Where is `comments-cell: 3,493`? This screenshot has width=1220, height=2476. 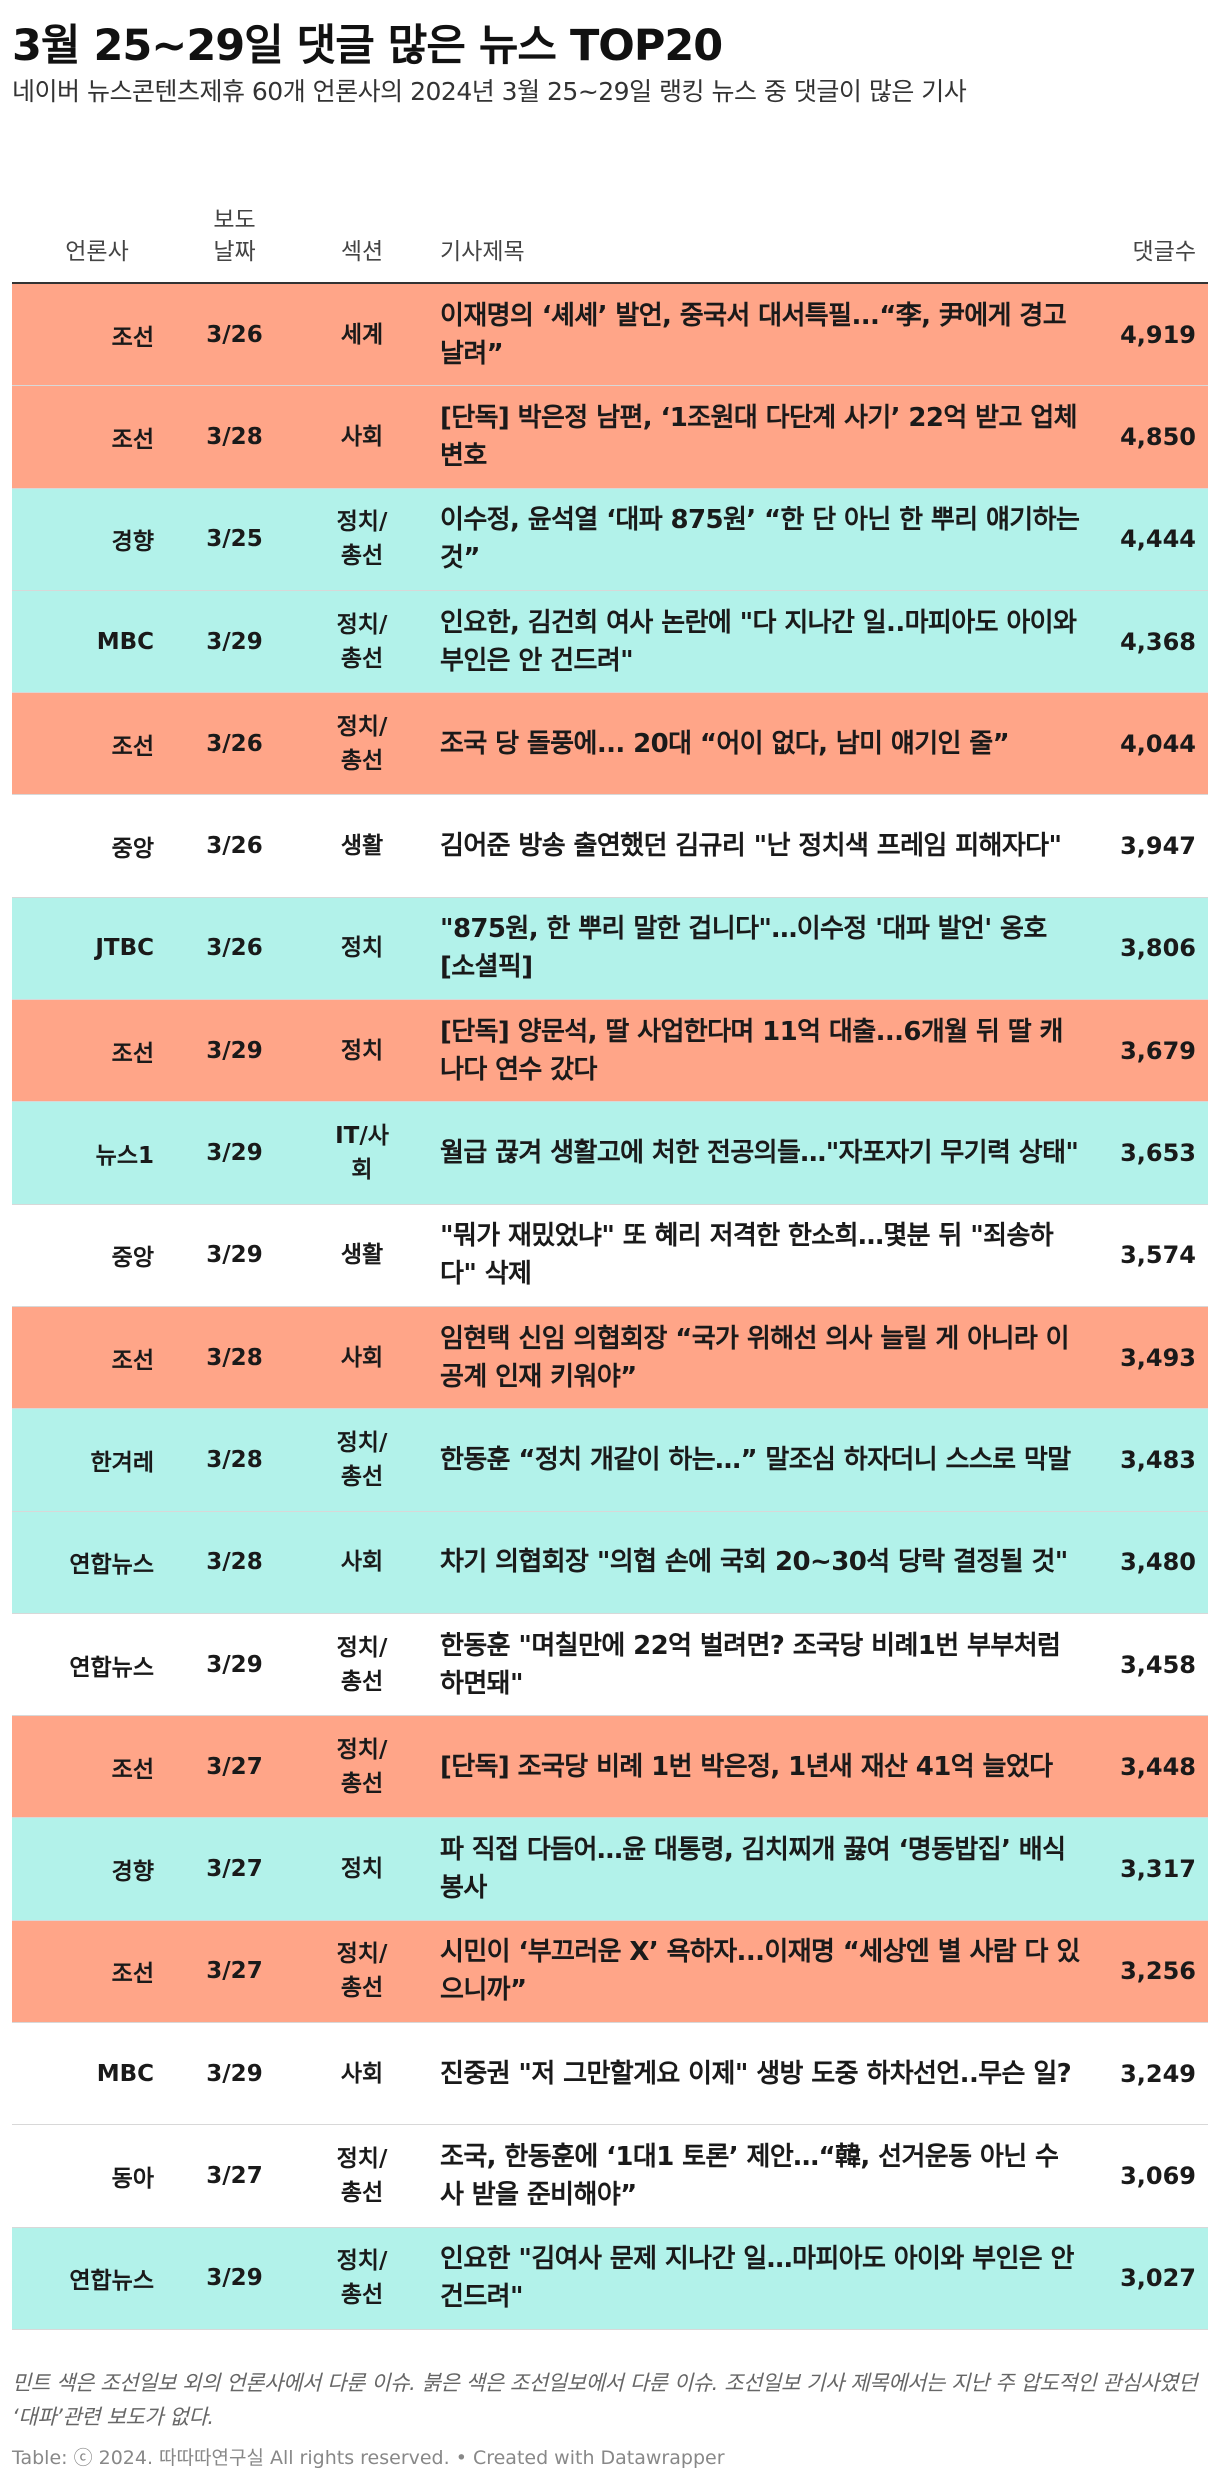 comments-cell: 3,493 is located at coordinates (1140, 1357).